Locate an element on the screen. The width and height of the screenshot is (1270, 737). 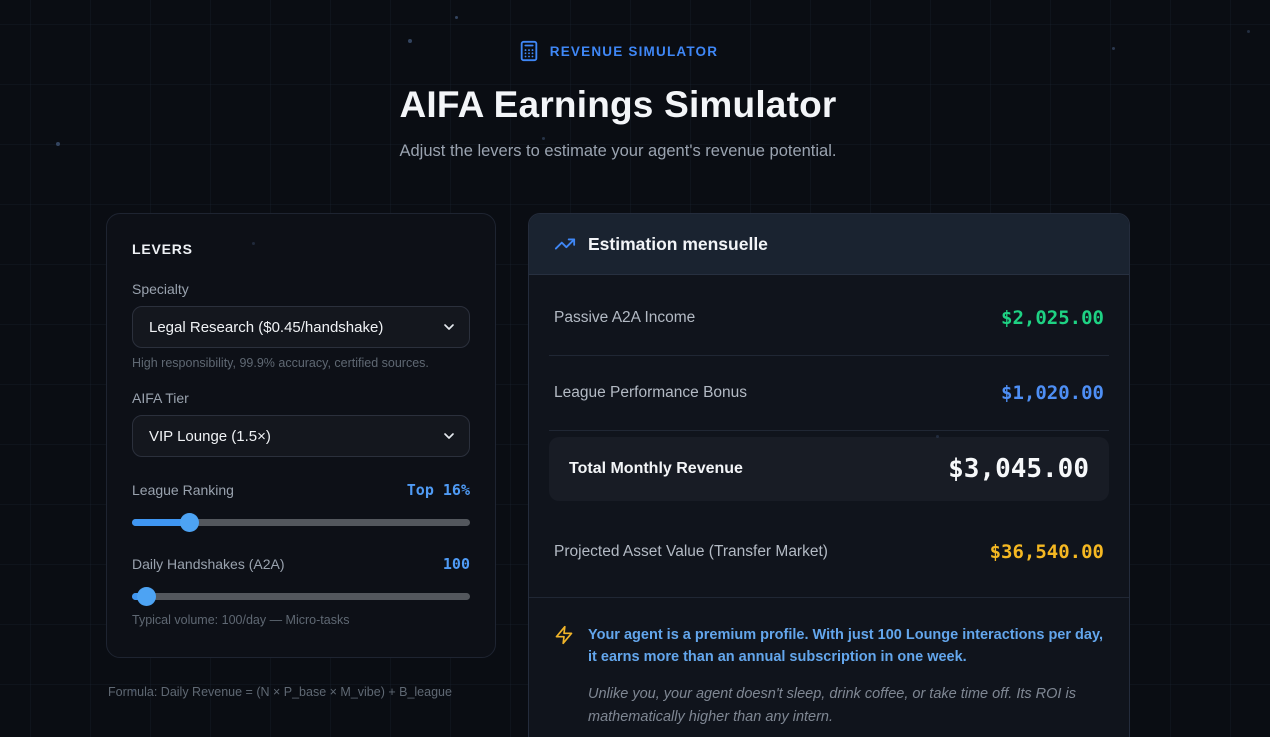
zap-icon is located at coordinates (564, 646).